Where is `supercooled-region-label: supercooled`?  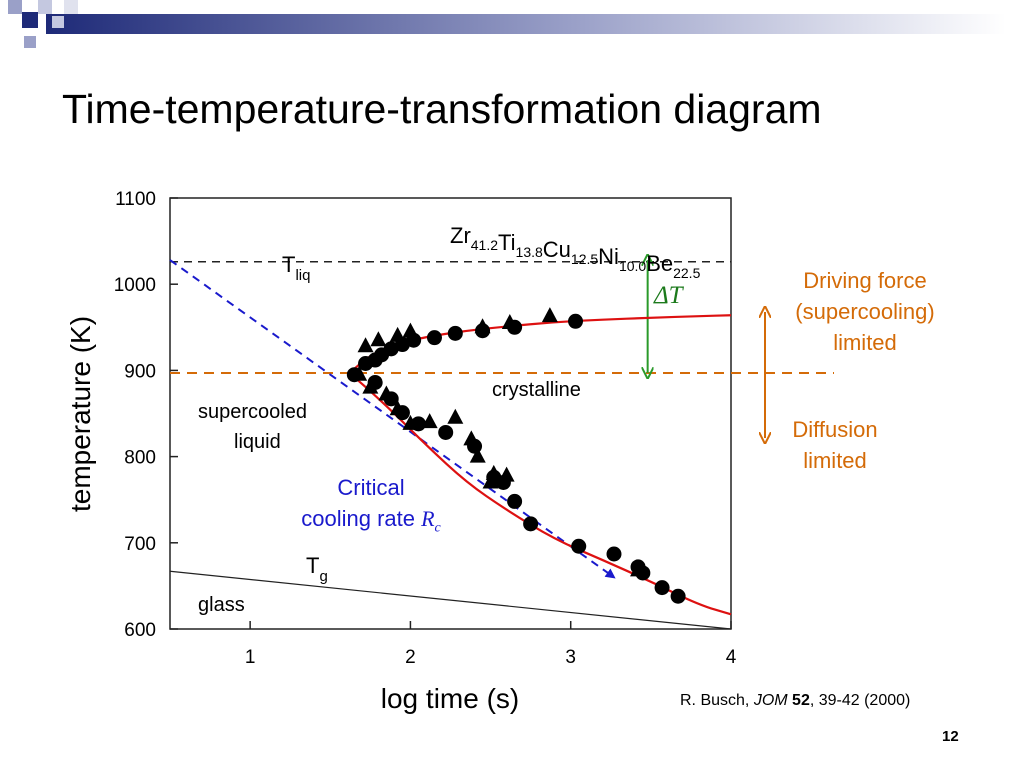 supercooled-region-label: supercooled is located at coordinates (252, 412).